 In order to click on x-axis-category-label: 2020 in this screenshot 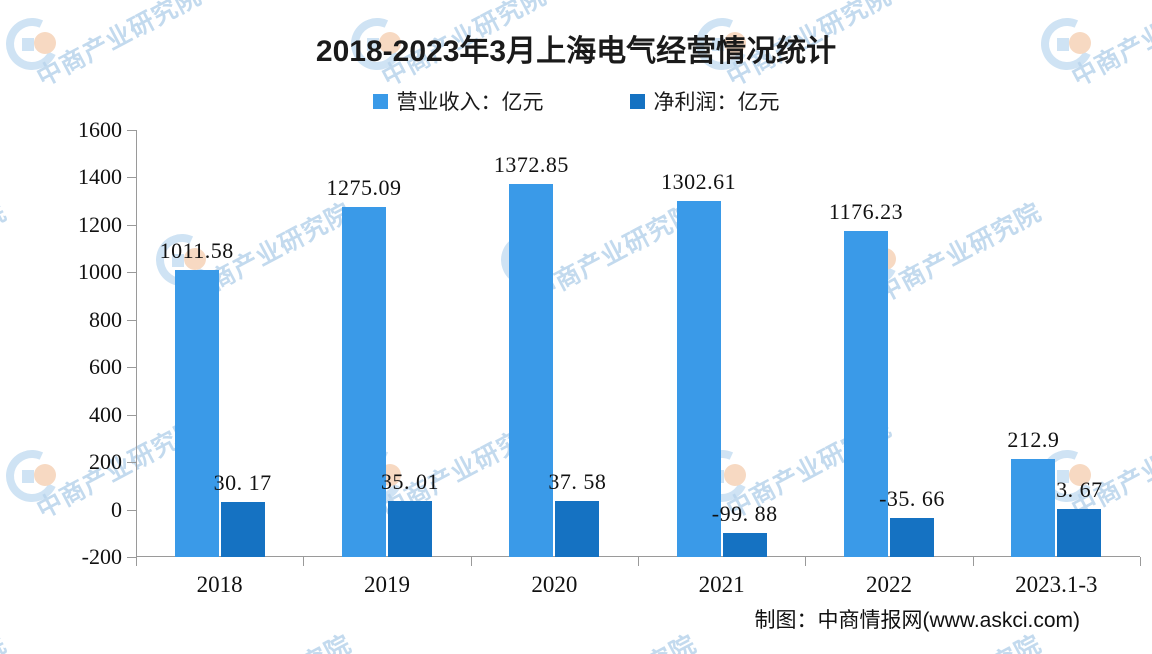, I will do `click(554, 584)`.